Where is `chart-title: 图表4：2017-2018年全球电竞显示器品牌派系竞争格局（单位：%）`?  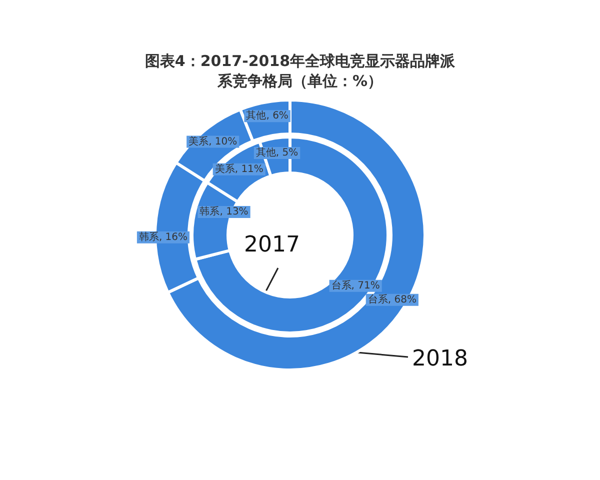 chart-title: 图表4：2017-2018年全球电竞显示器品牌派系竞争格局（单位：%） is located at coordinates (300, 71).